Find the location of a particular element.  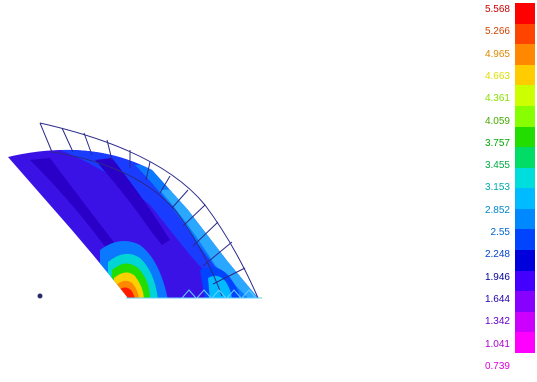

legend-value-label: 5.568 is located at coordinates (497, 9).